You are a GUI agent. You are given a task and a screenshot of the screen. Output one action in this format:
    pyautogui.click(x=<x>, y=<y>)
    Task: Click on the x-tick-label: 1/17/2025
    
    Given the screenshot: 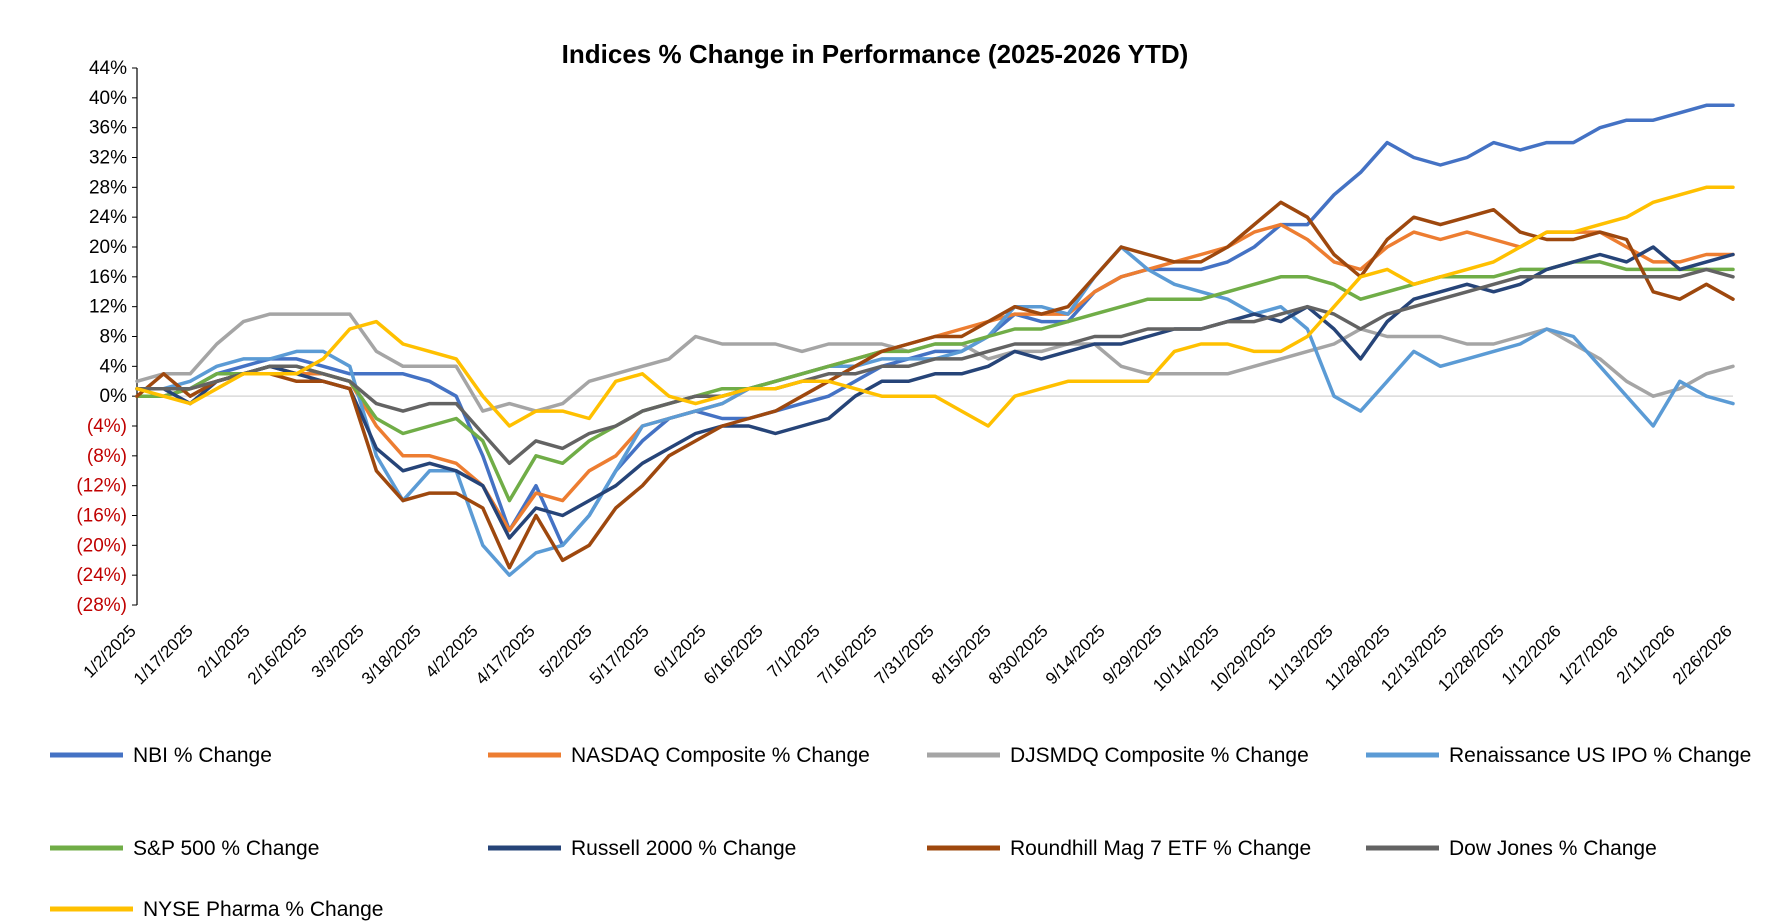 What is the action you would take?
    pyautogui.click(x=163, y=654)
    